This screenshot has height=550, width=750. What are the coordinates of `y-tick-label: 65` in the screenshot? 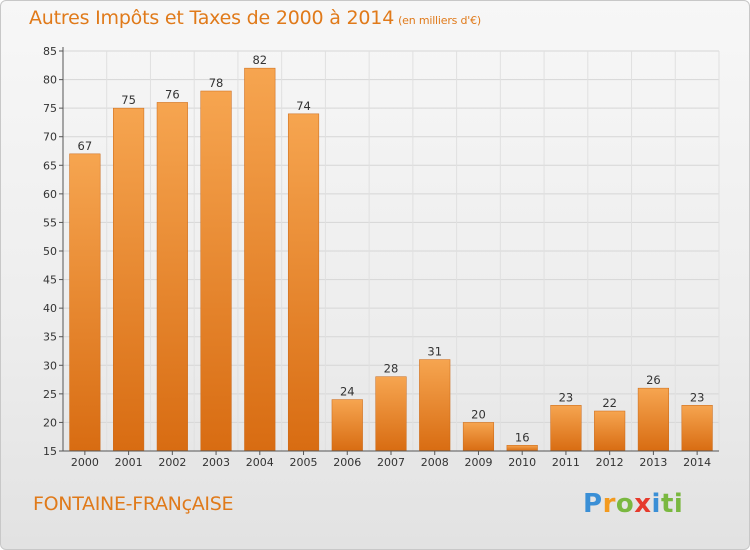 It's located at (50, 165).